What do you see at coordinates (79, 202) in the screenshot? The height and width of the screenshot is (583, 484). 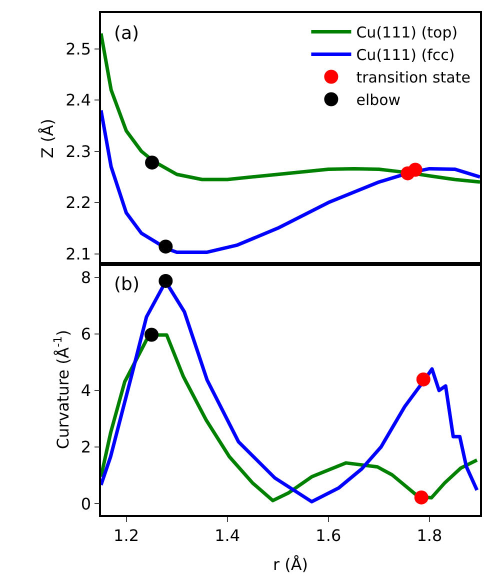 I see `y-tick-label: 2.2` at bounding box center [79, 202].